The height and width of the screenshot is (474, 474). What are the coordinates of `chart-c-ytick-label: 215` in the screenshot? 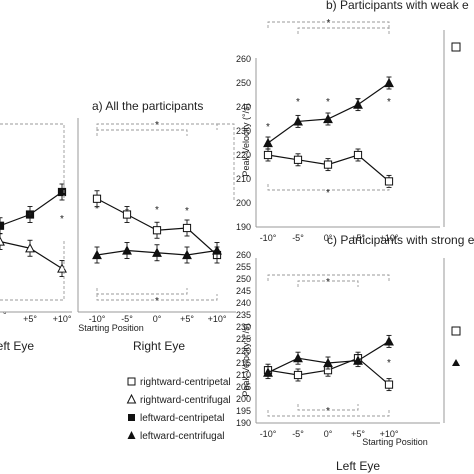 It's located at (243, 363).